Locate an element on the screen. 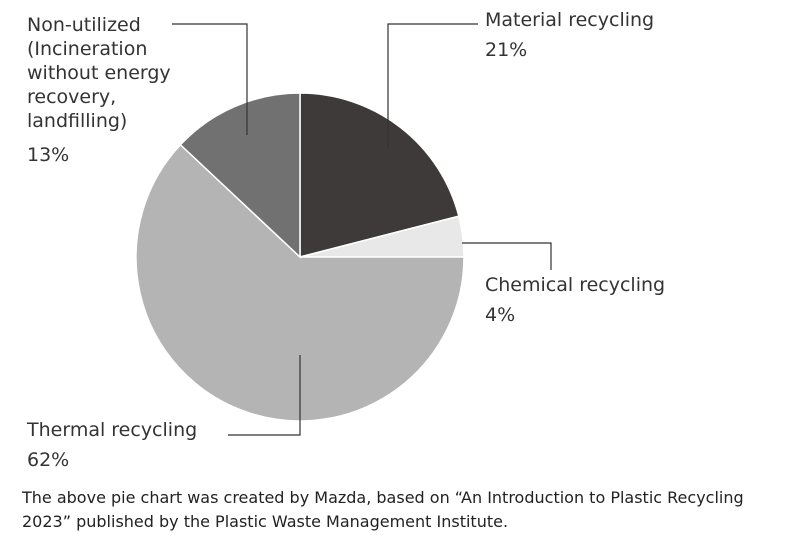 The height and width of the screenshot is (551, 805). slice-label: Thermal recycling is located at coordinates (112, 430).